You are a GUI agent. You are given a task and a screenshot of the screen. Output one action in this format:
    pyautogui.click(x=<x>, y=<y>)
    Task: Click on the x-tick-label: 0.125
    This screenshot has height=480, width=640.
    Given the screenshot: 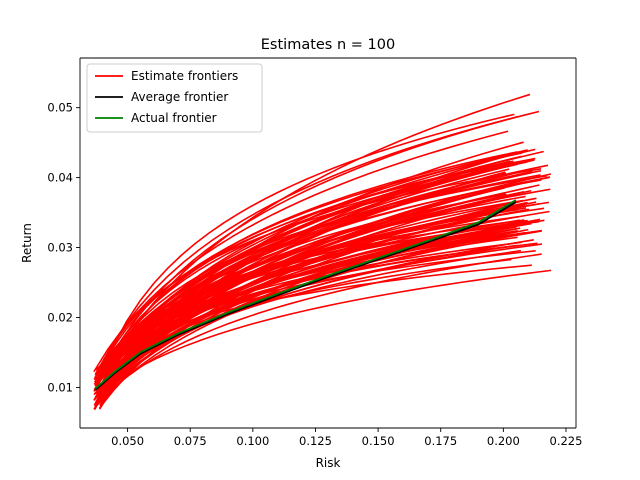 What is the action you would take?
    pyautogui.click(x=315, y=441)
    